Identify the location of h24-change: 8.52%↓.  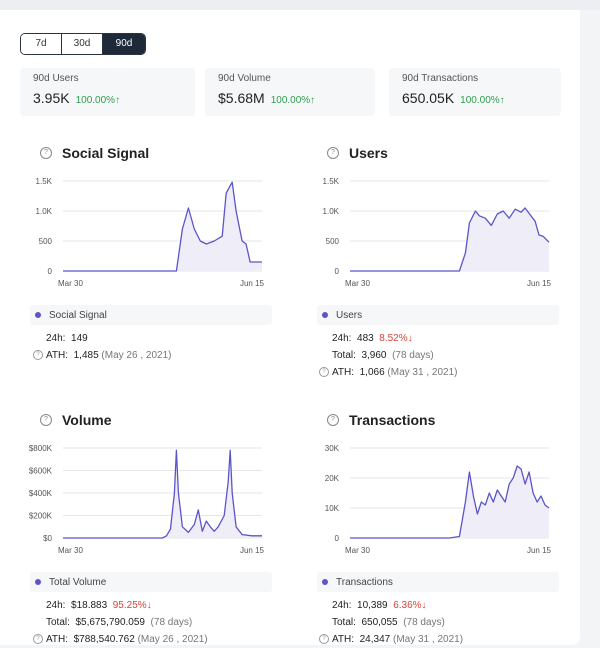
(396, 338).